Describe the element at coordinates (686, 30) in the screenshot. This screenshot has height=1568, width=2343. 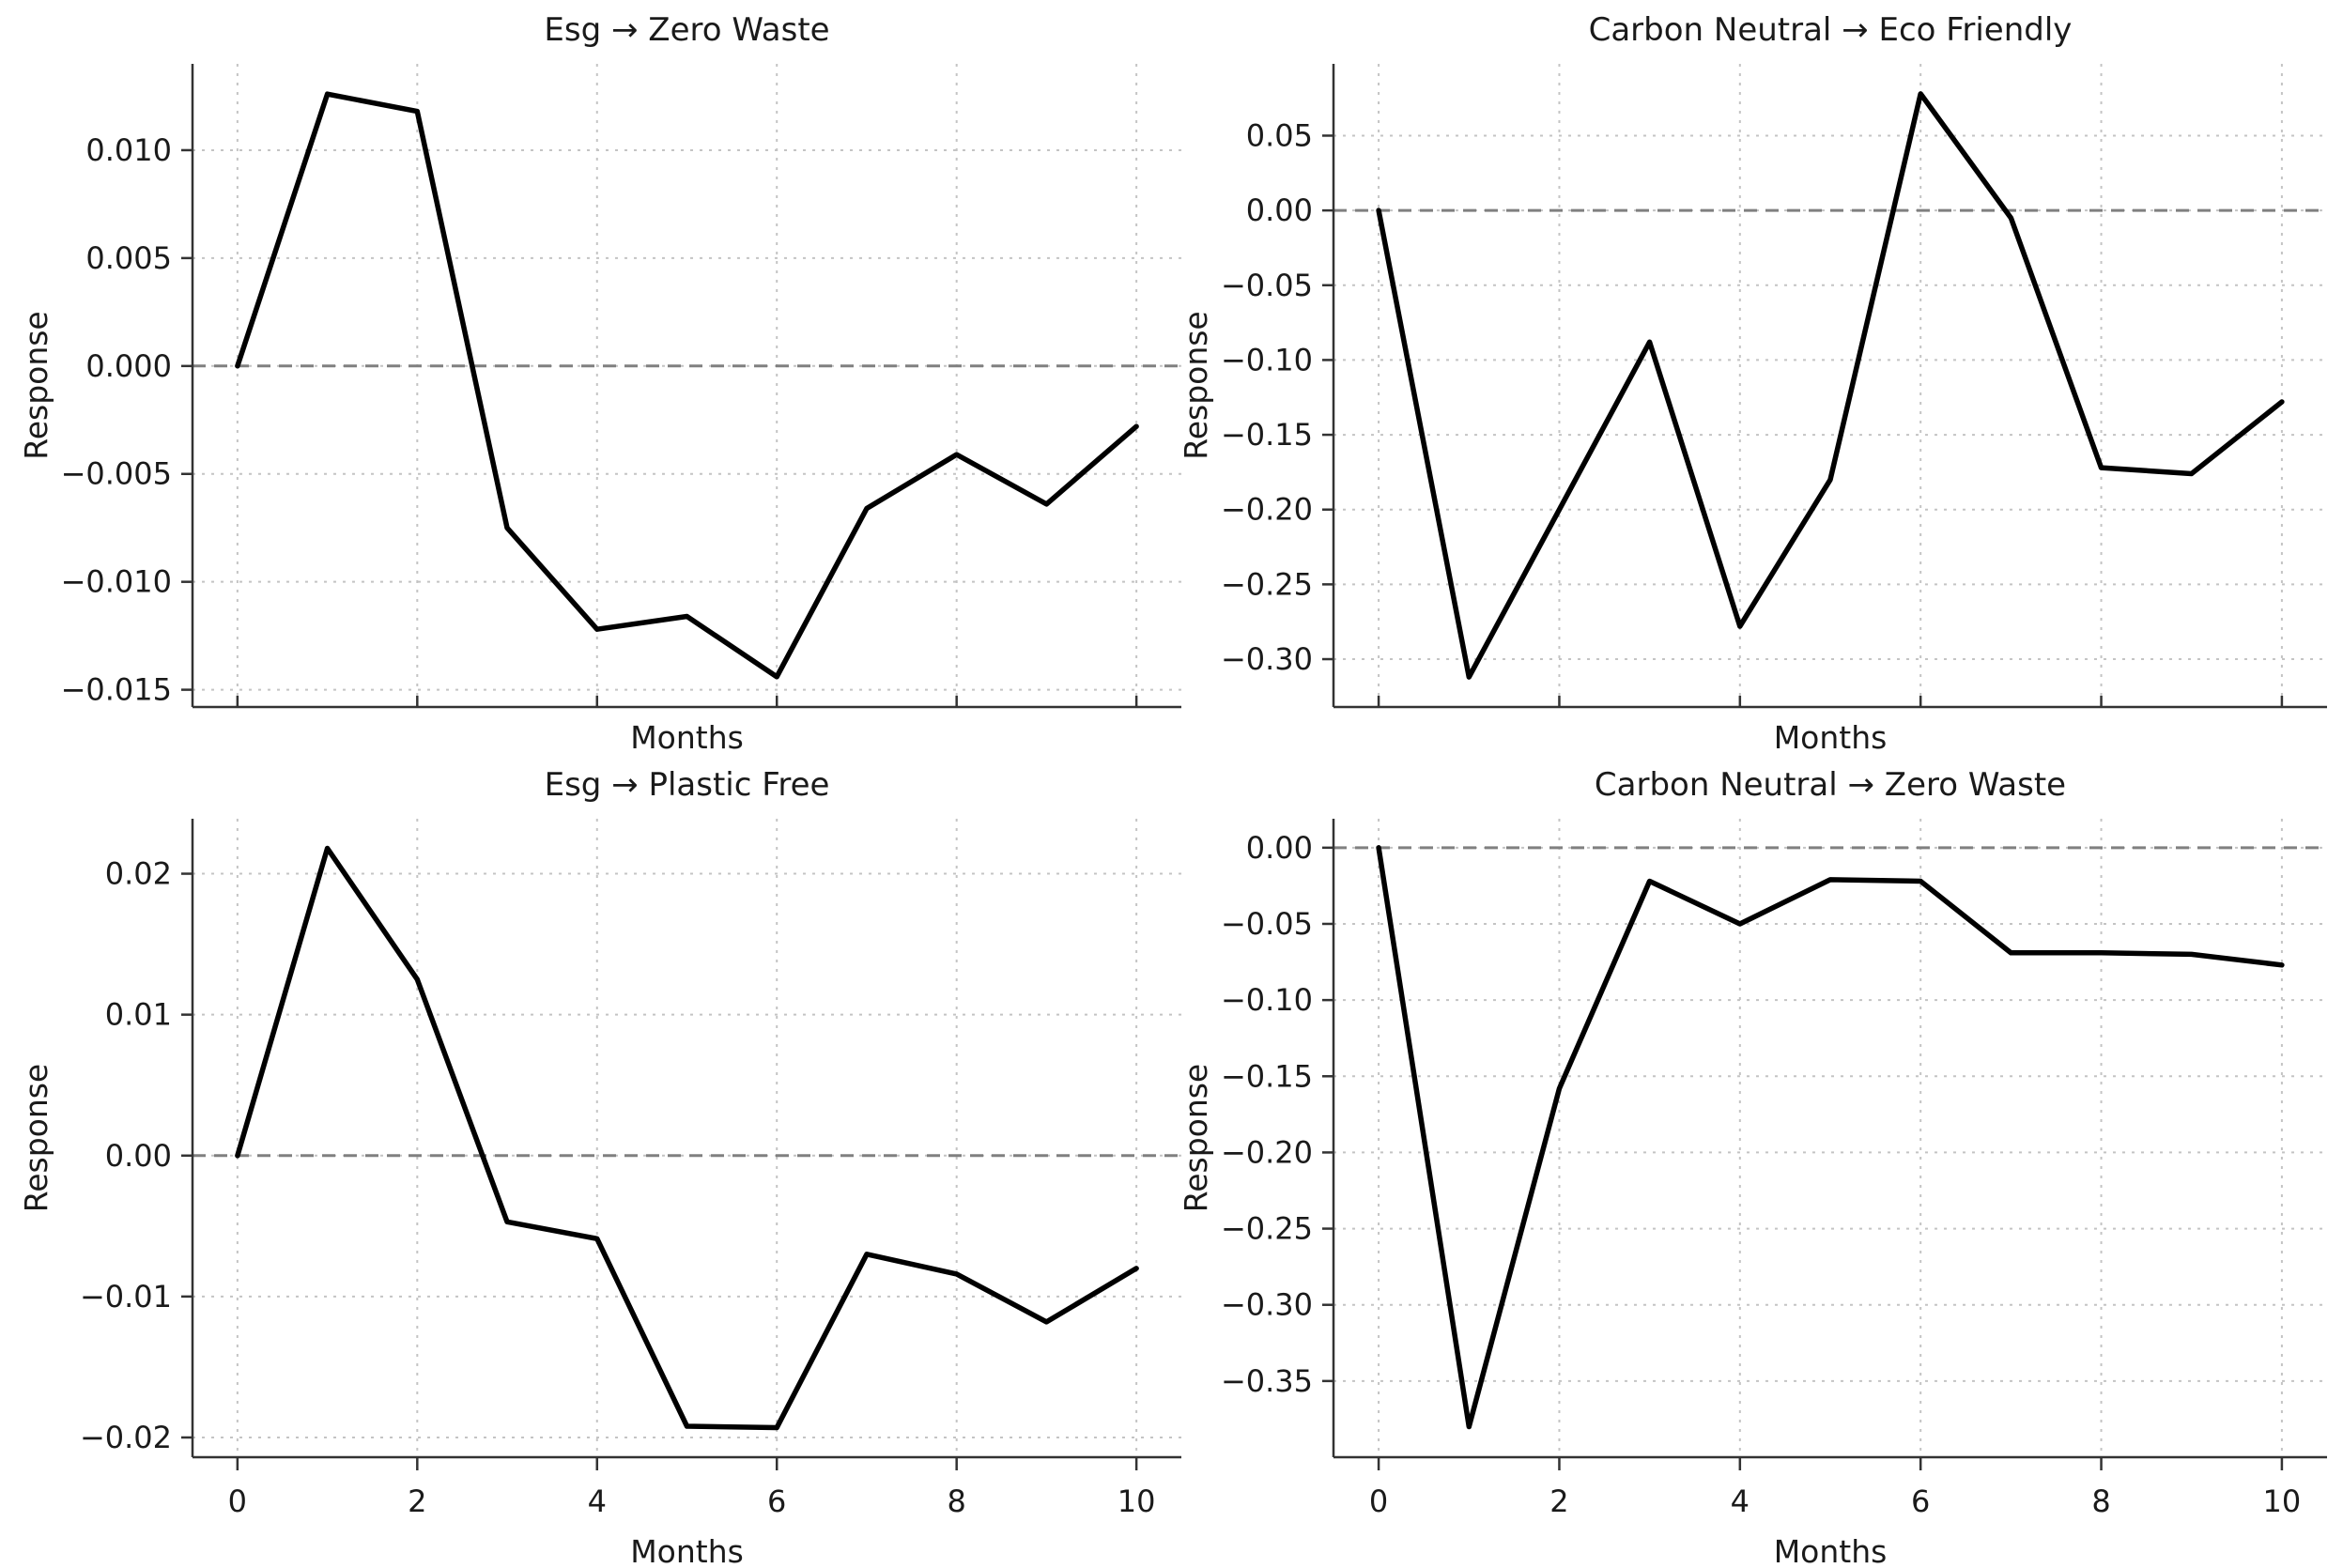
I see `chart-title: Esg → Zero Waste` at that location.